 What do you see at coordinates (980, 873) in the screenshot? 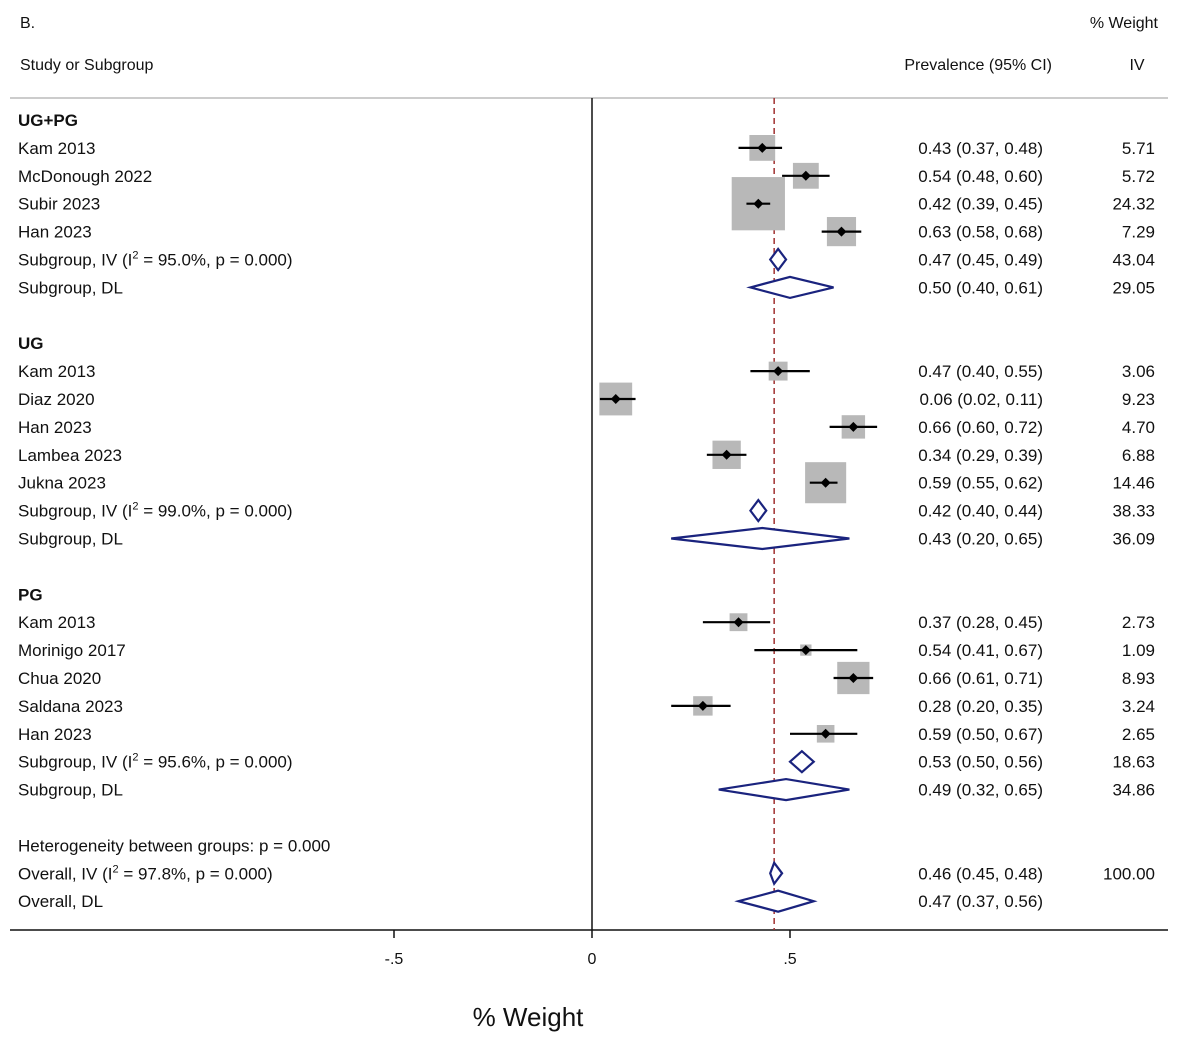
I see `ci-value: 0.46 (0.45, 0.48)` at bounding box center [980, 873].